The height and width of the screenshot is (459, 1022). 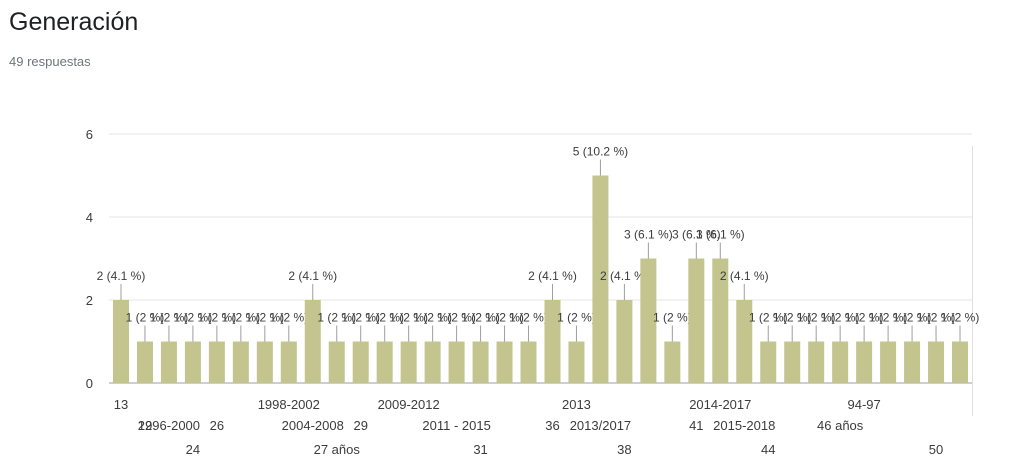 I want to click on x-tick-label: 2015-2018, so click(x=744, y=425).